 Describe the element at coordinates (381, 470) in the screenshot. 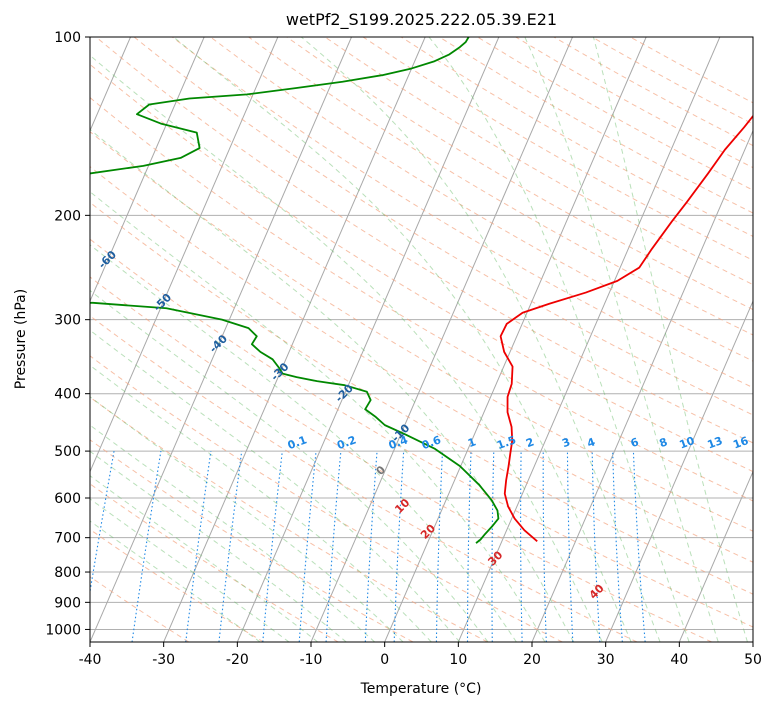

I see `moist-adiabat-label: 0` at that location.